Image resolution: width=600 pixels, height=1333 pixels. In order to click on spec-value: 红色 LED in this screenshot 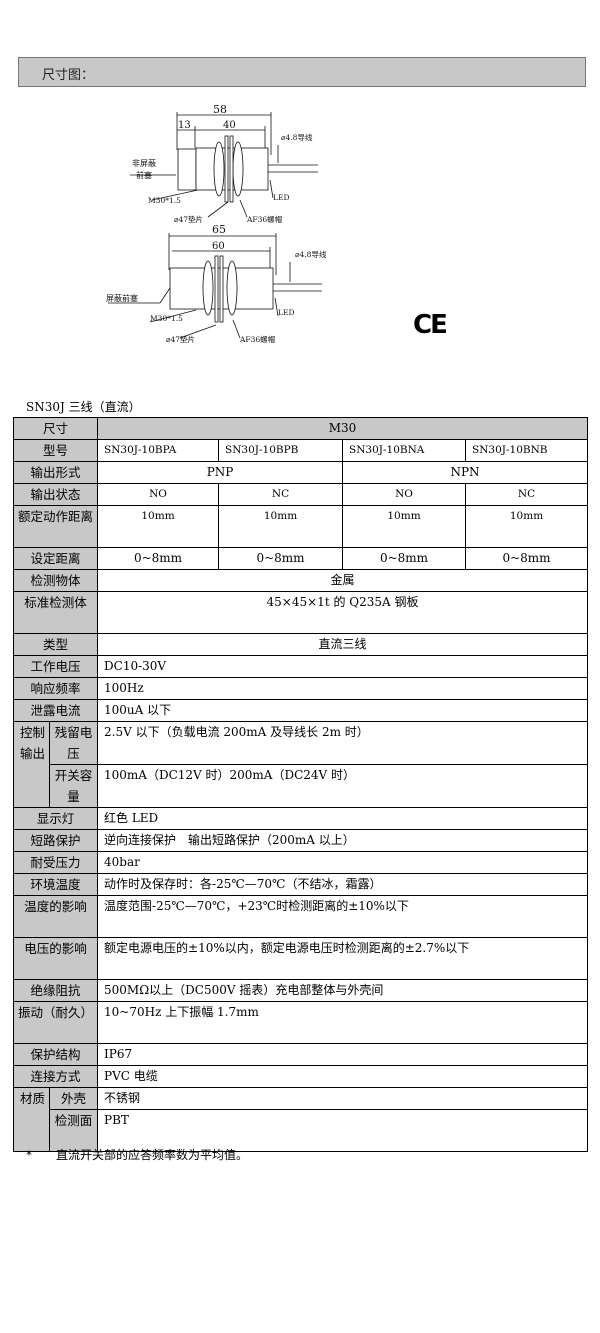, I will do `click(343, 818)`.